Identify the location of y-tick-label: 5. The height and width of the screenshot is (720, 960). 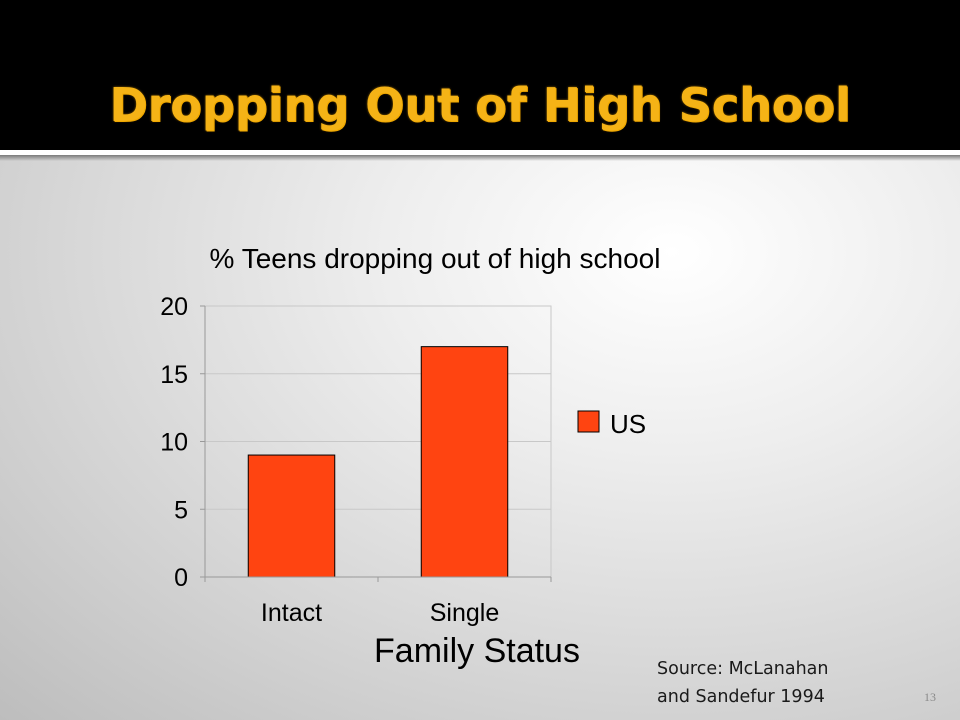
(181, 510).